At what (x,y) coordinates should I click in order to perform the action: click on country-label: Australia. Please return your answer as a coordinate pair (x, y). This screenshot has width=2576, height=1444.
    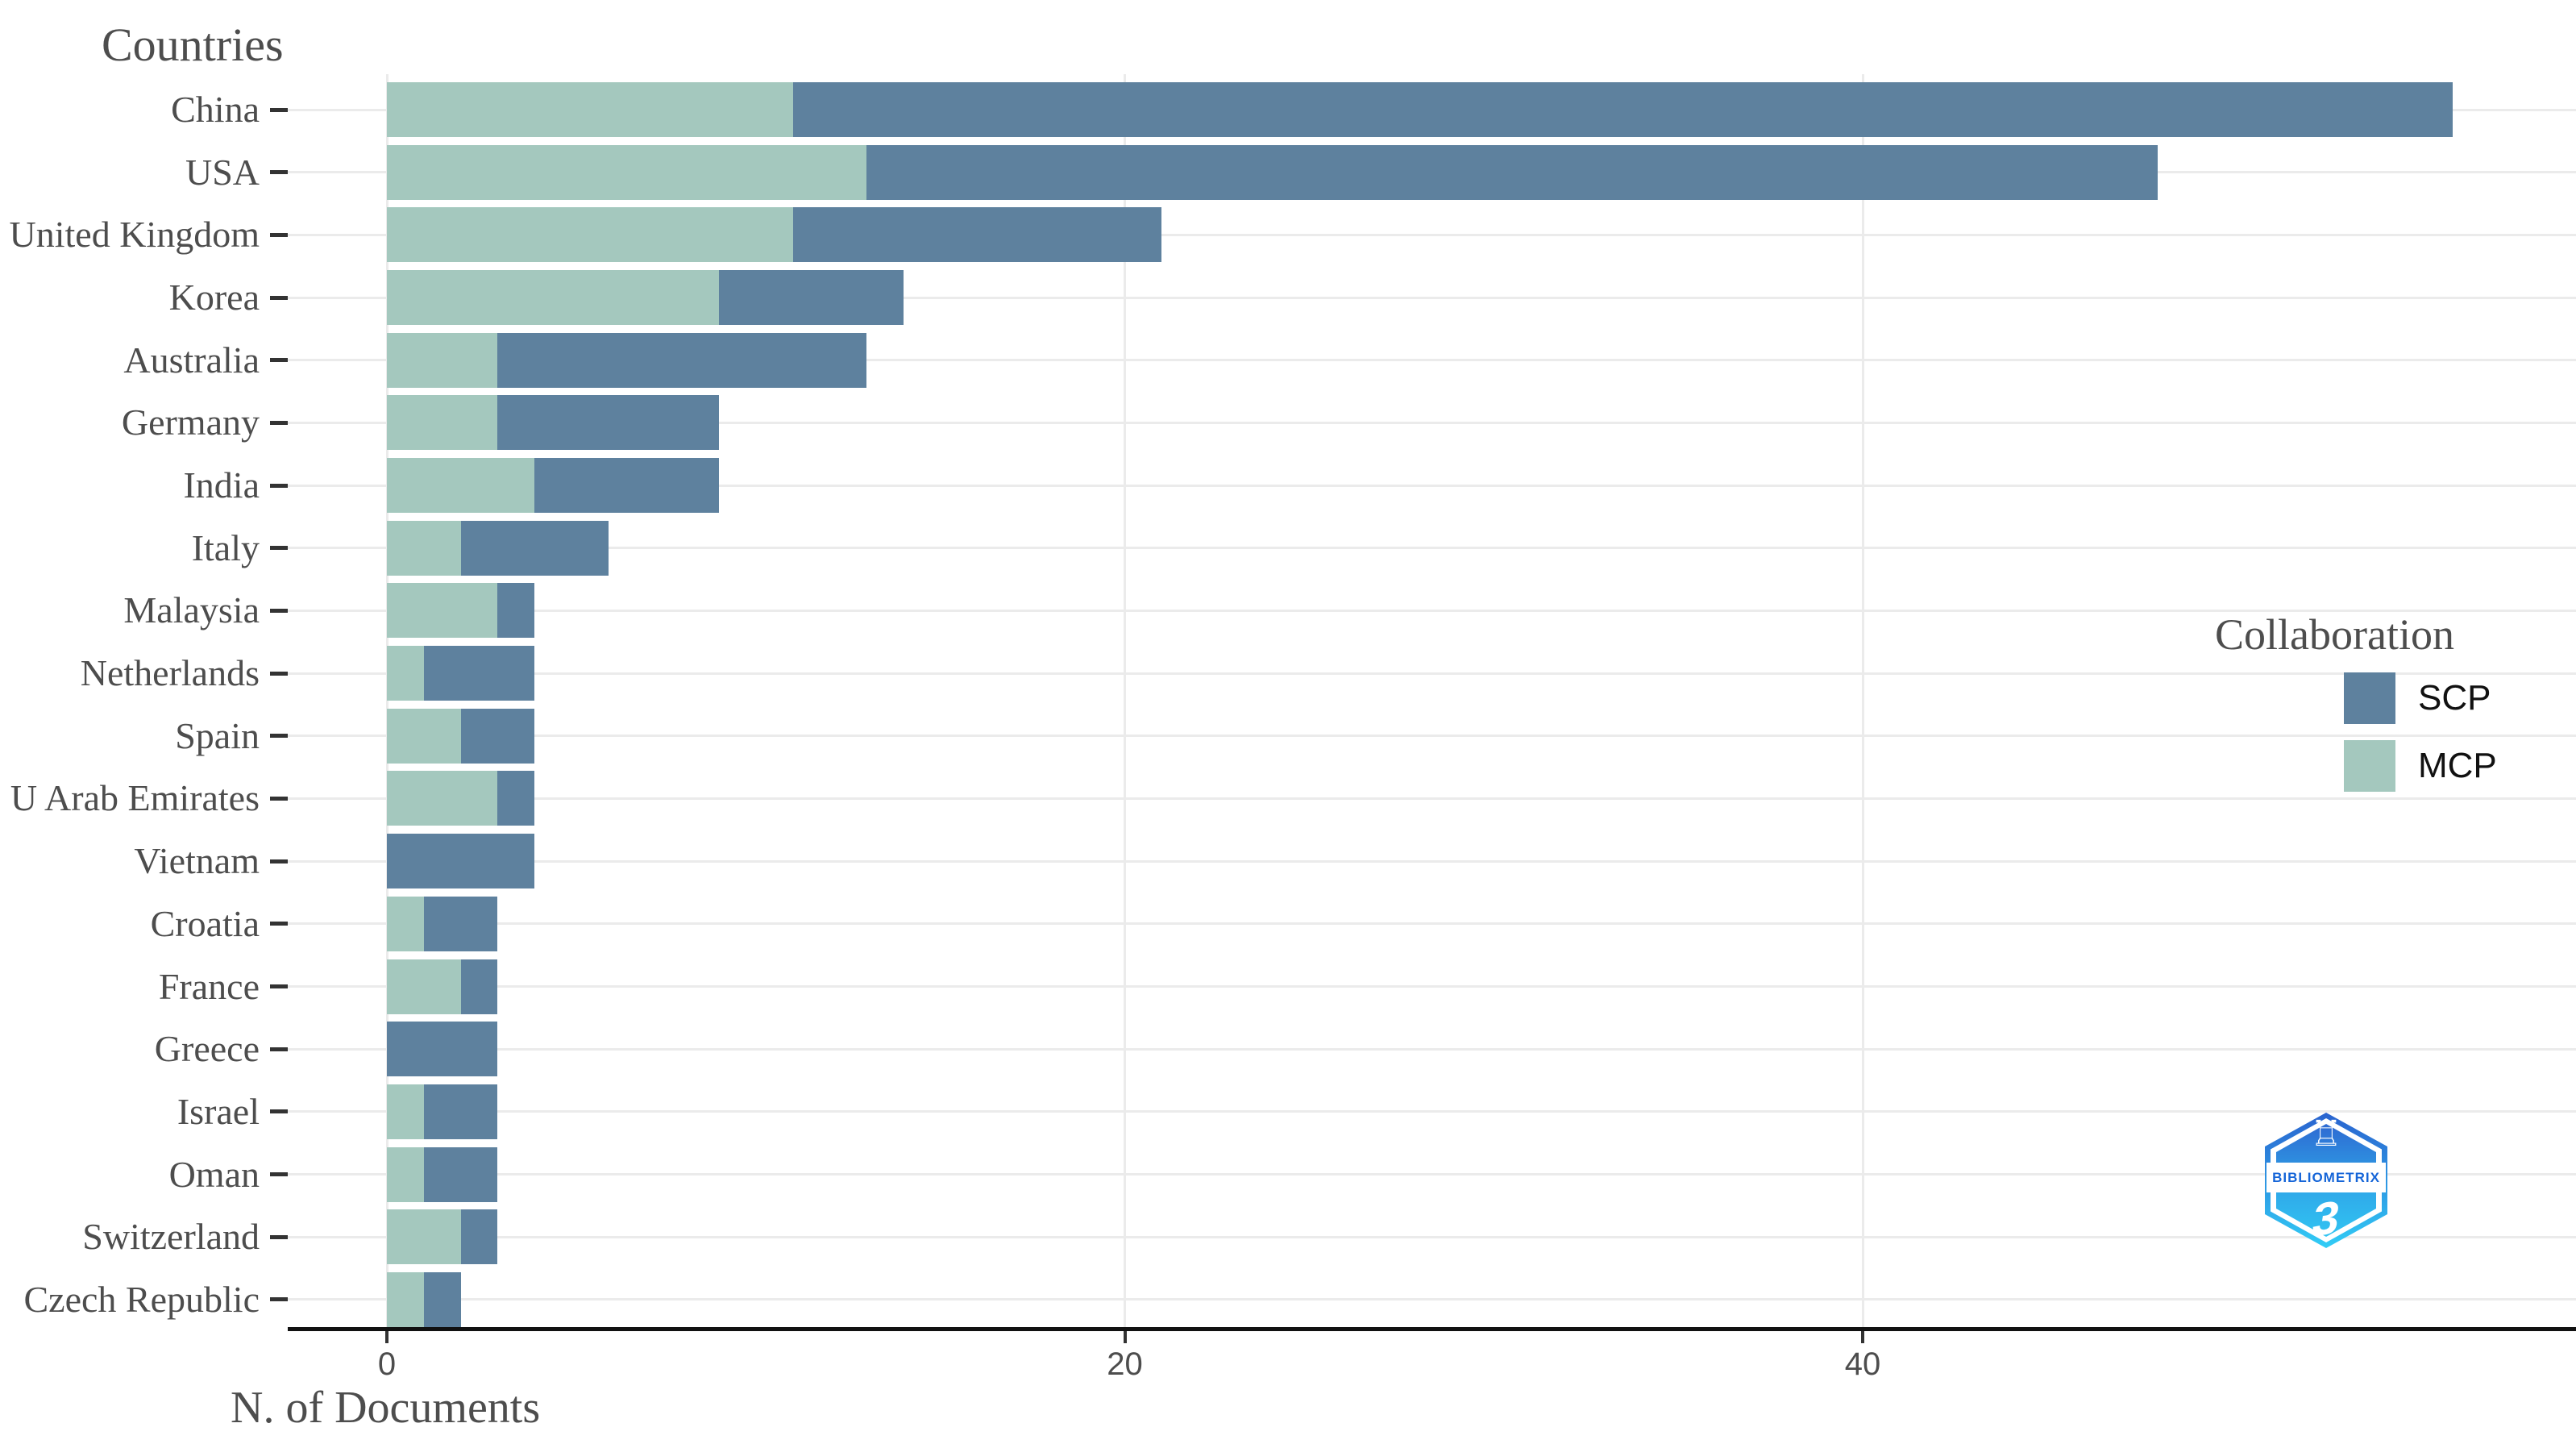
    Looking at the image, I should click on (191, 360).